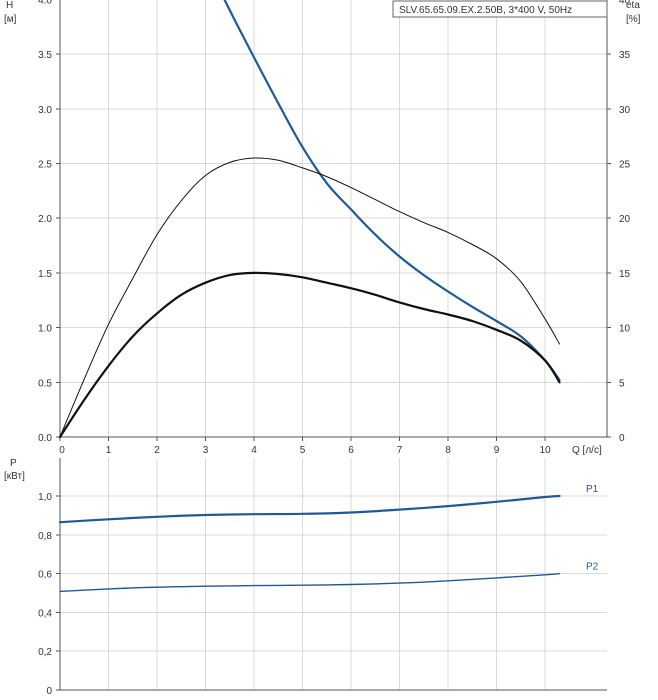 The image size is (658, 700). I want to click on power-tick-label-1,0: 1,0, so click(45, 497).